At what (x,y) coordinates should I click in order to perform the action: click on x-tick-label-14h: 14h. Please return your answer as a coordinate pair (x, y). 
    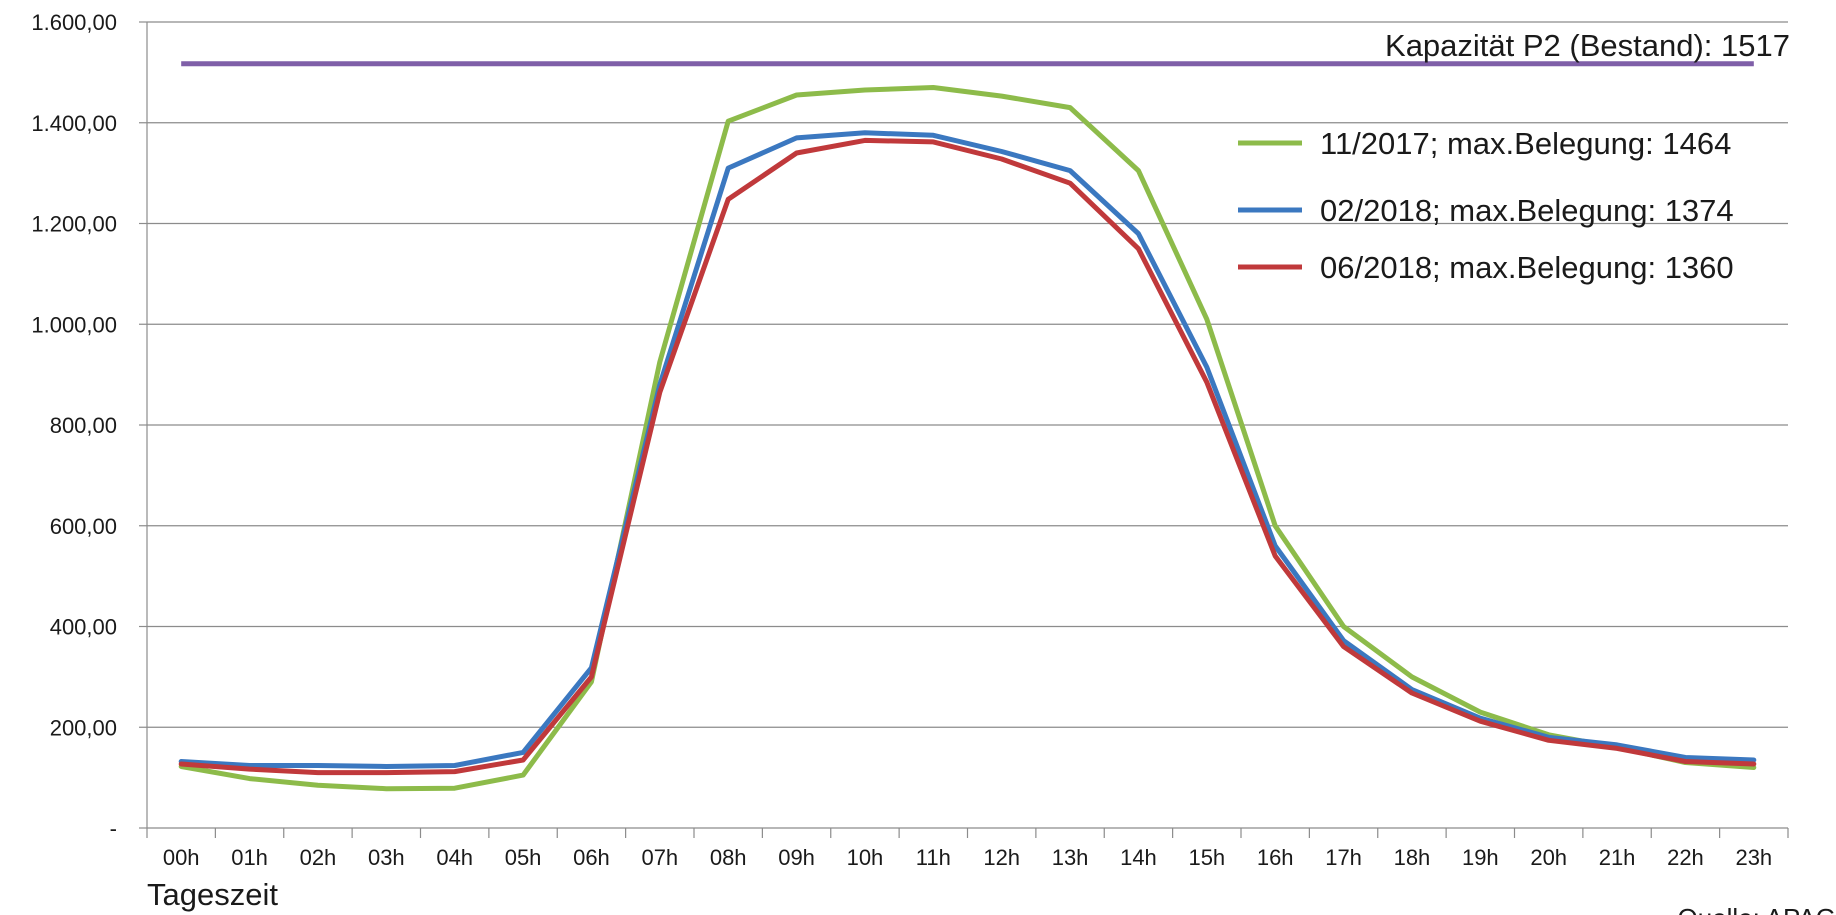
    Looking at the image, I should click on (1138, 857).